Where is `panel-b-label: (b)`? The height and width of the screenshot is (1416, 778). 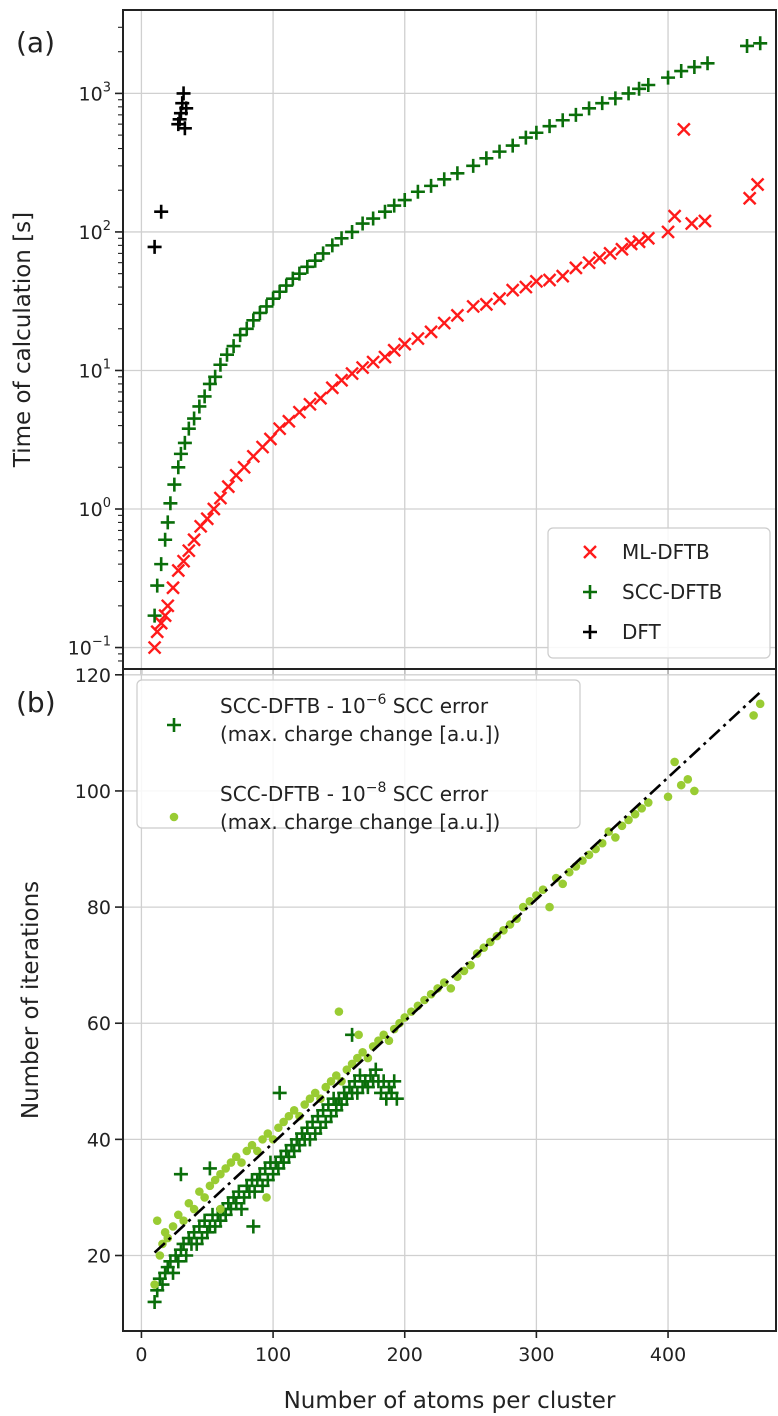
panel-b-label: (b) is located at coordinates (36, 702).